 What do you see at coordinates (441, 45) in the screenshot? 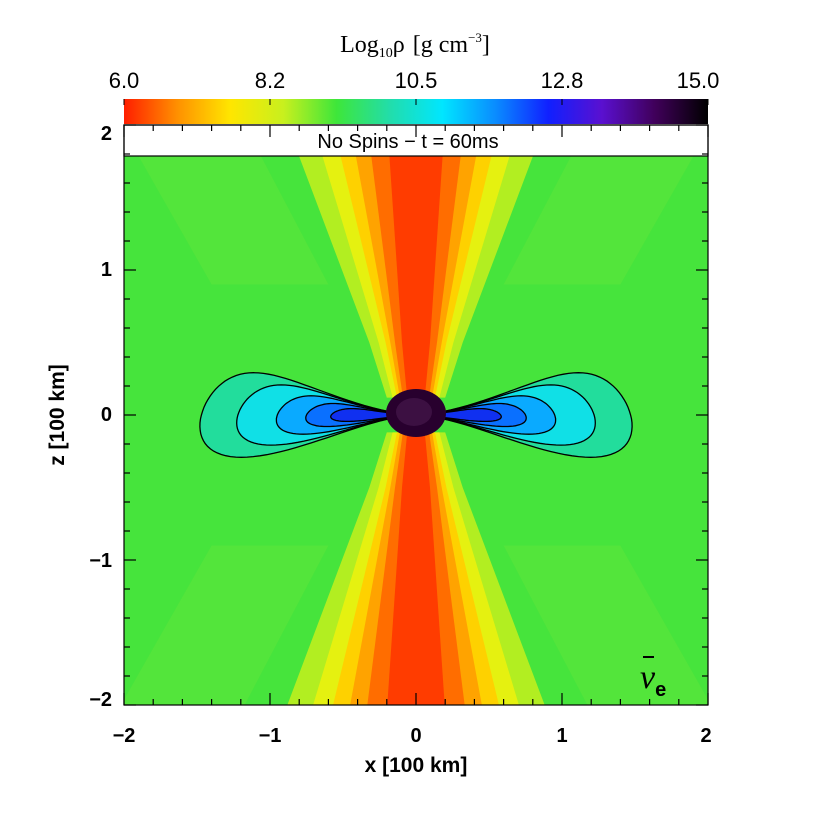
I see `colorbar-title-unit-open: [g cm` at bounding box center [441, 45].